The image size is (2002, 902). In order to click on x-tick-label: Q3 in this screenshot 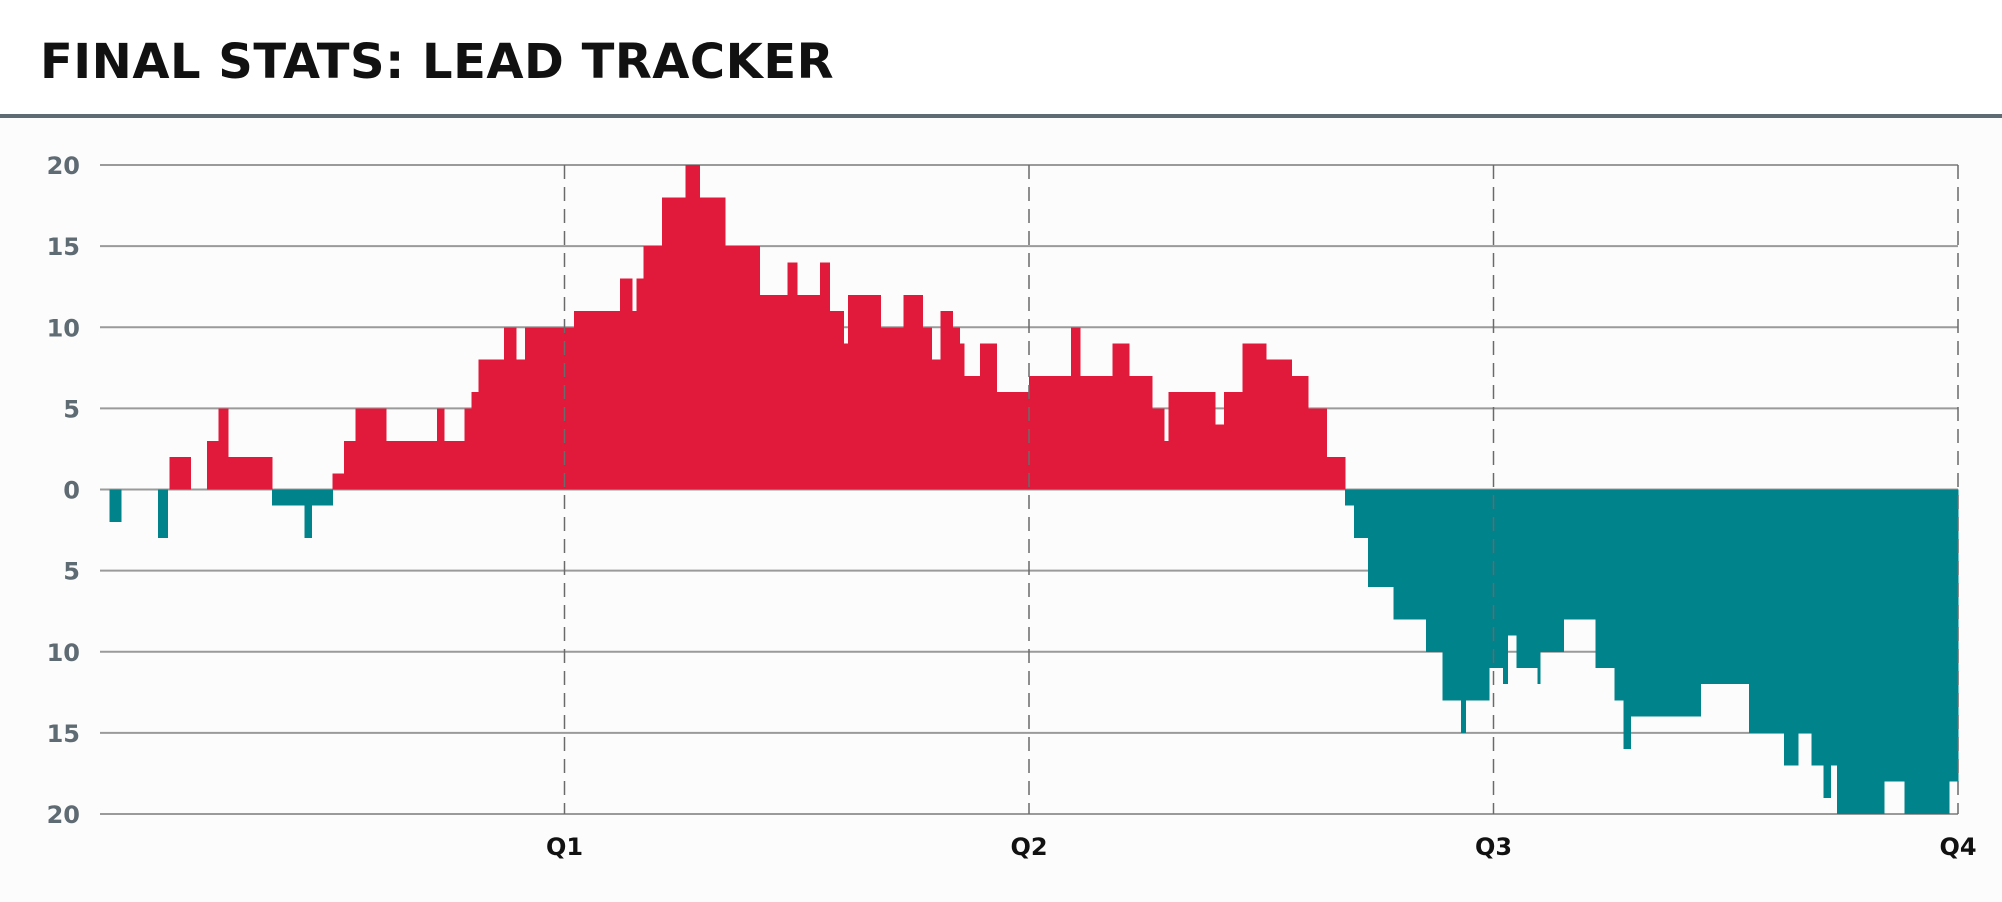, I will do `click(1493, 847)`.